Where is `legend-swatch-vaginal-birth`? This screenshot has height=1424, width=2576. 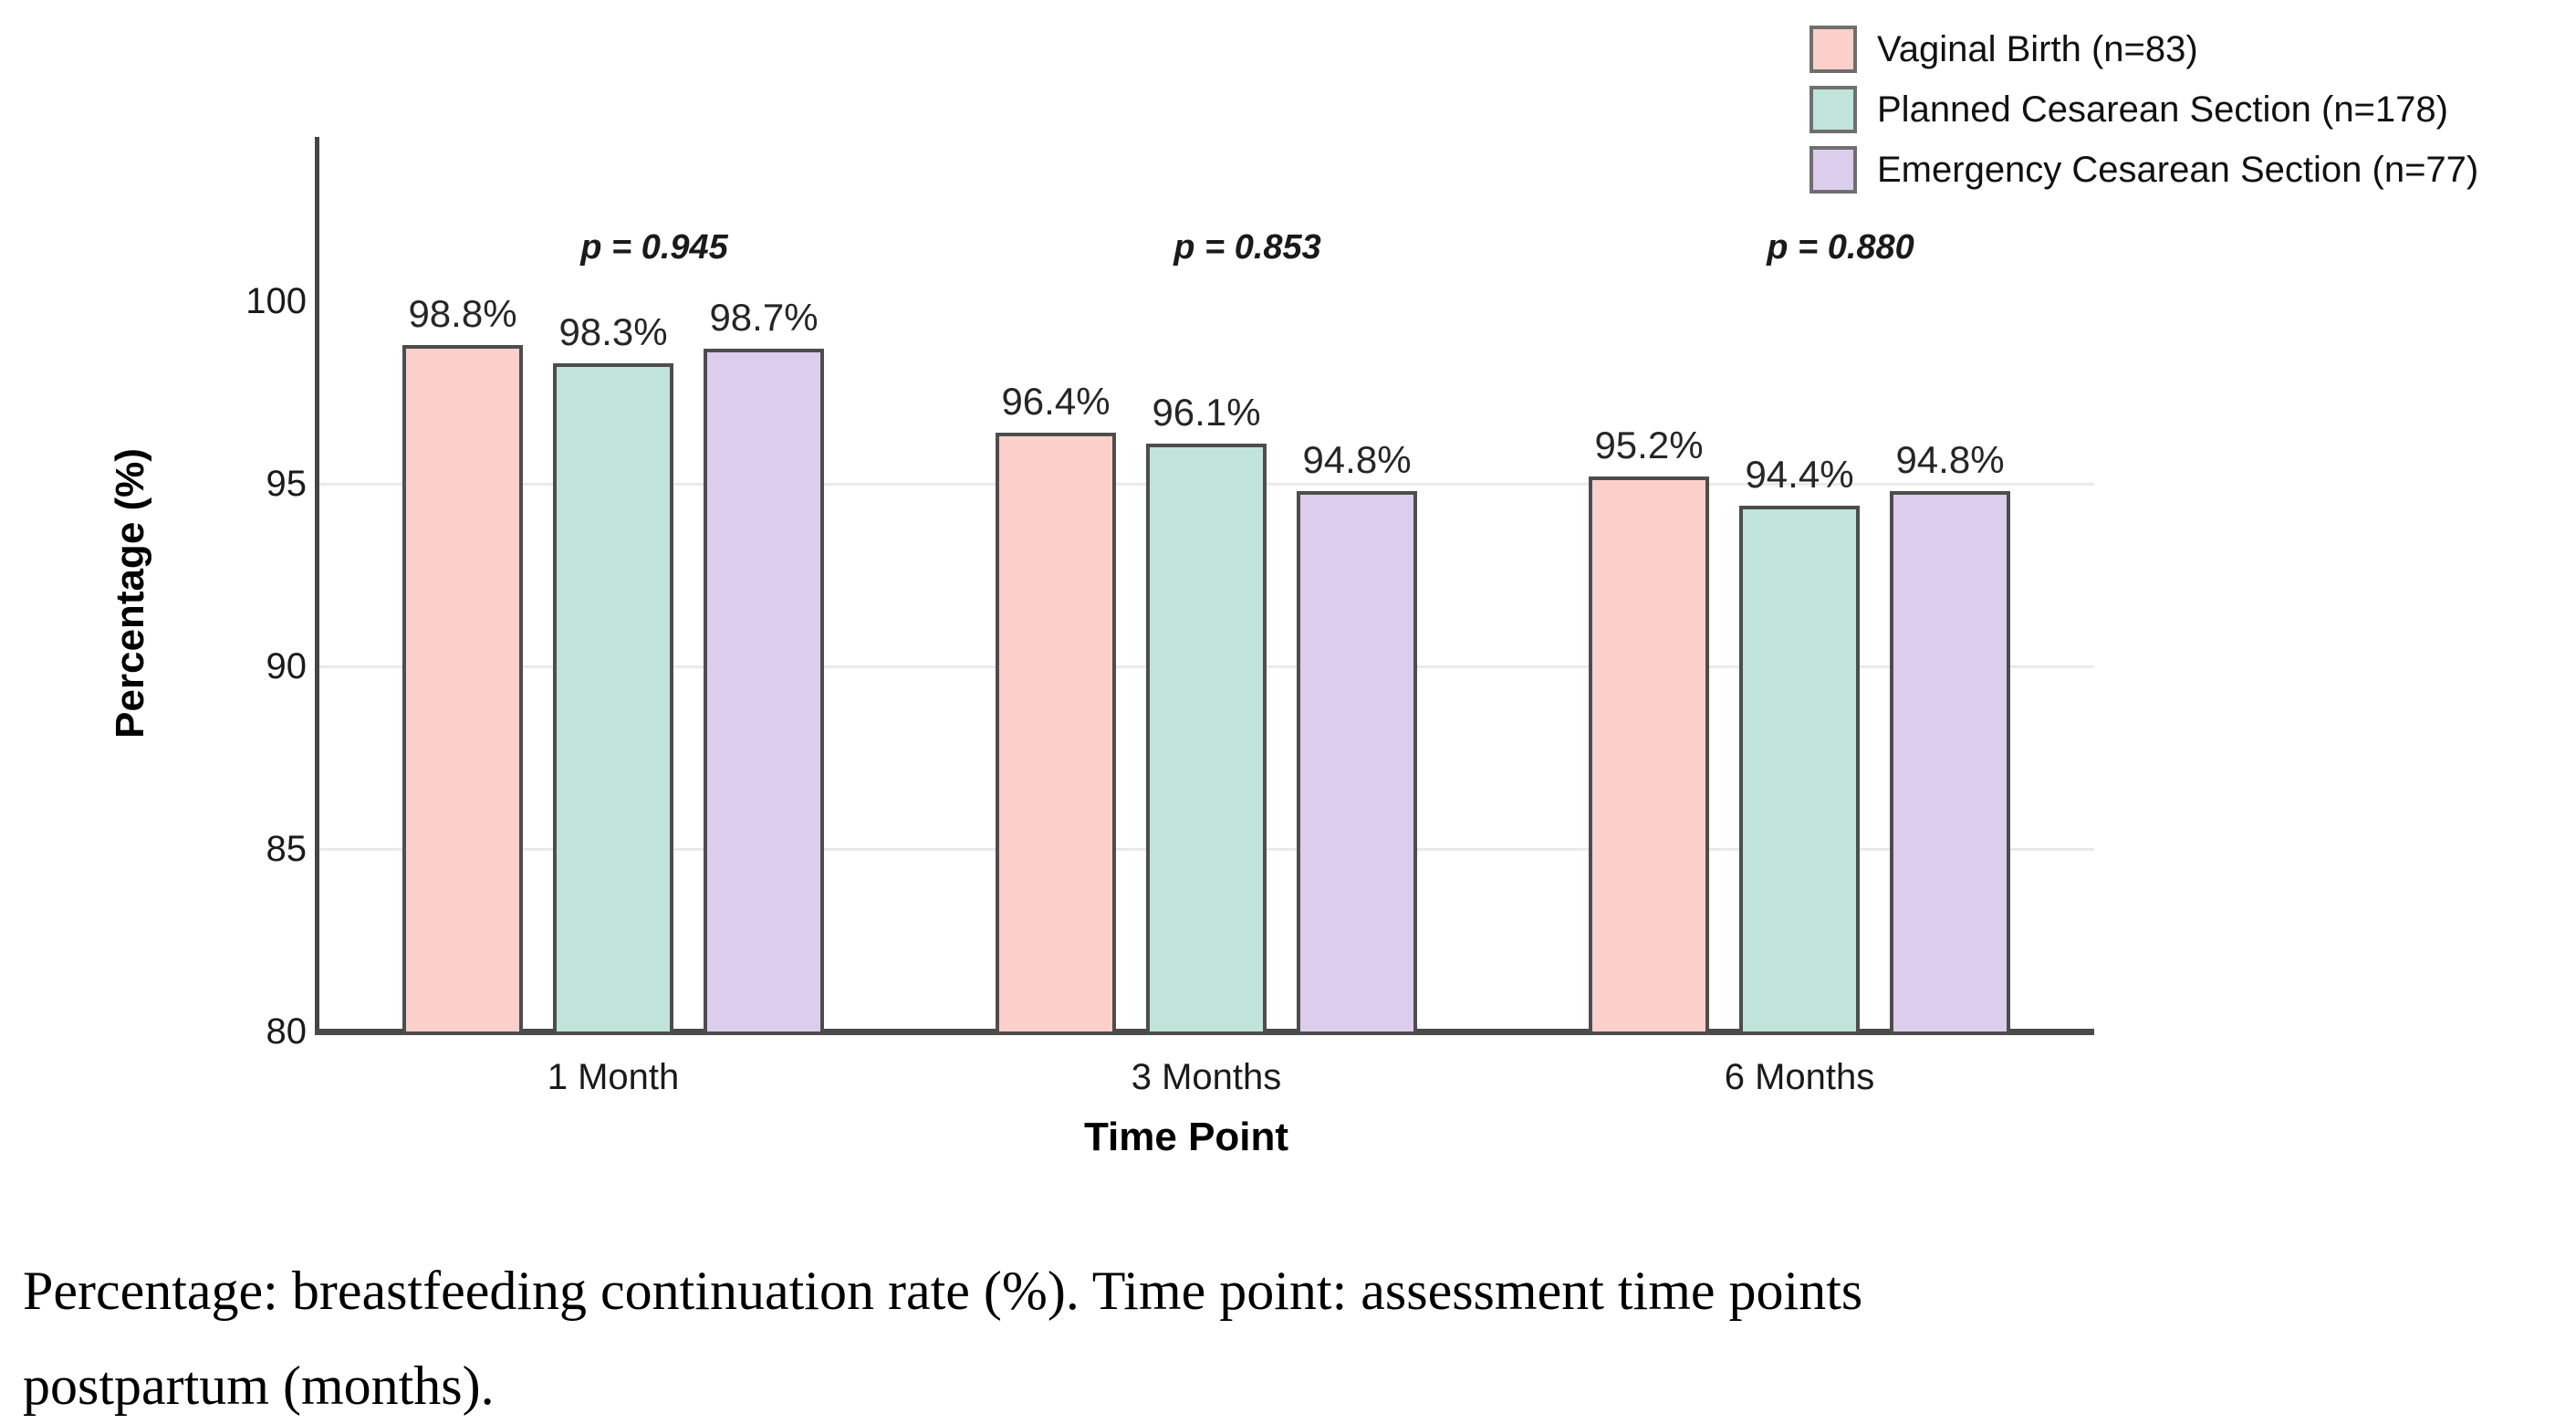 legend-swatch-vaginal-birth is located at coordinates (1833, 49).